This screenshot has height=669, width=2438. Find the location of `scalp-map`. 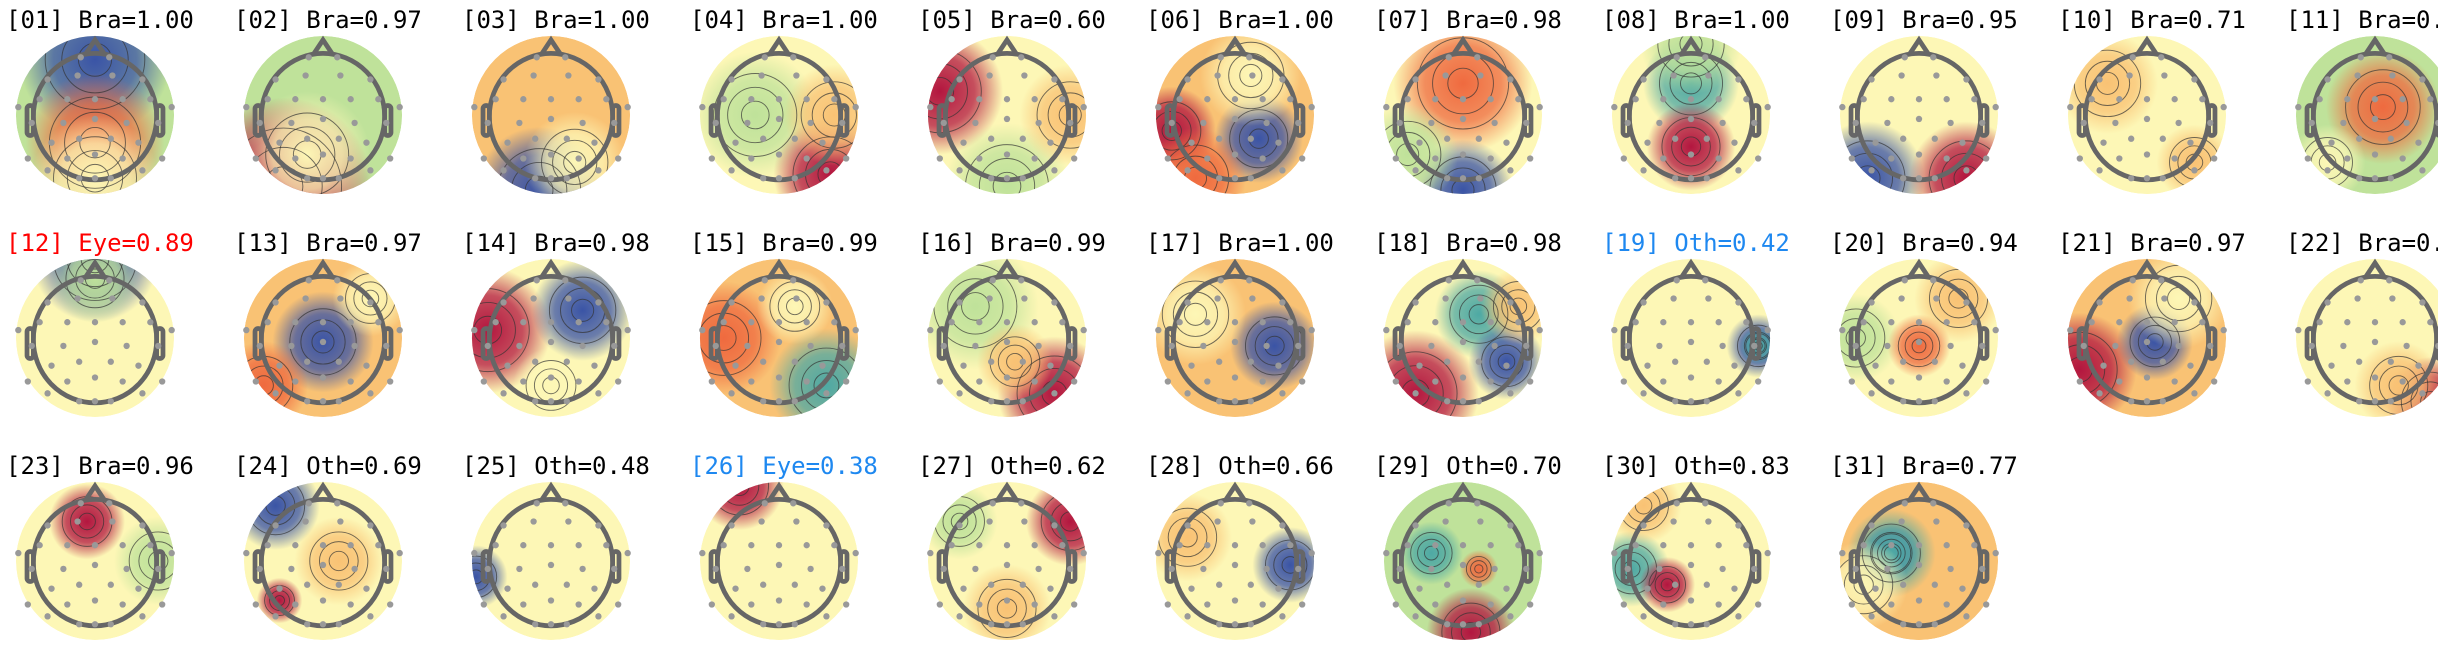

scalp-map is located at coordinates (1235, 561).